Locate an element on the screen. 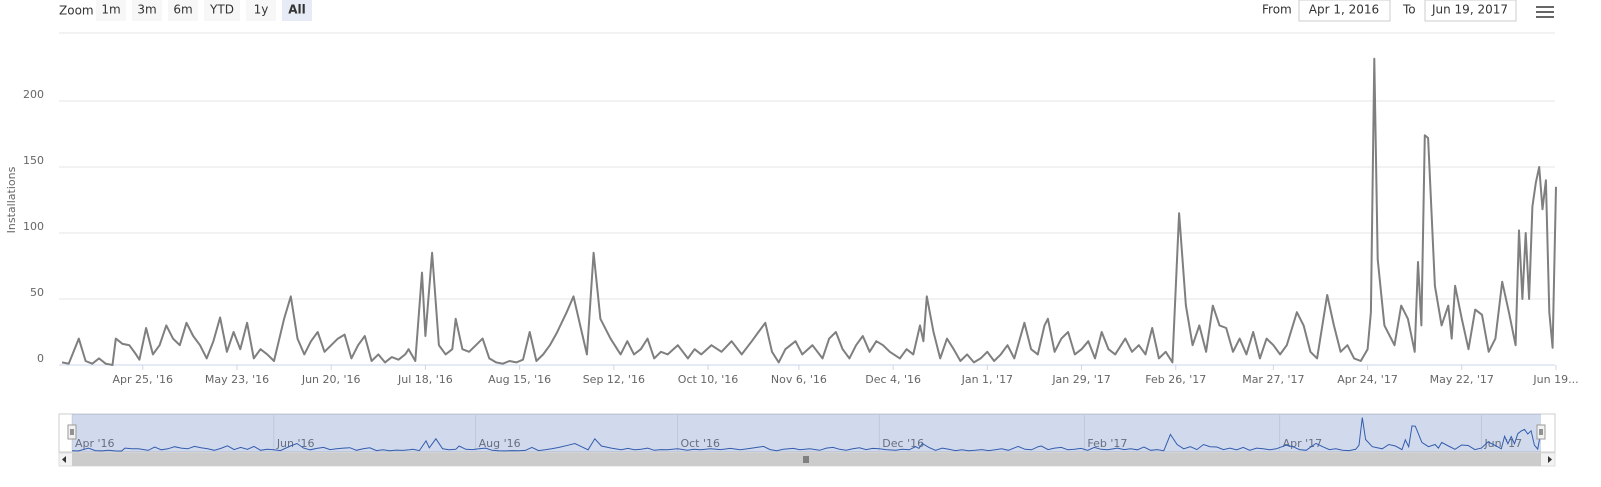  x-tick-label: Apr 25, '16 is located at coordinates (142, 379).